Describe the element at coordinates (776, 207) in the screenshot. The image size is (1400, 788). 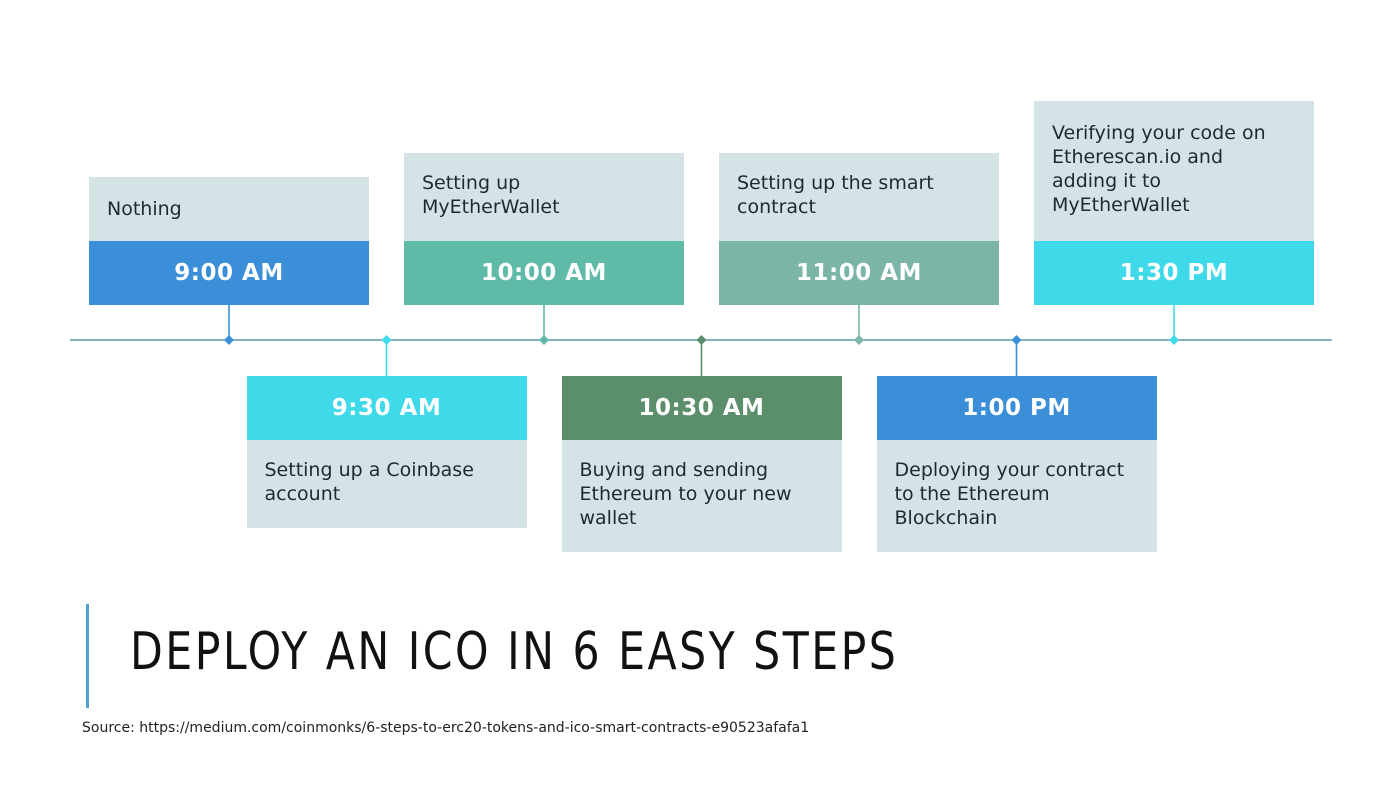
I see `step-description-line: contract` at that location.